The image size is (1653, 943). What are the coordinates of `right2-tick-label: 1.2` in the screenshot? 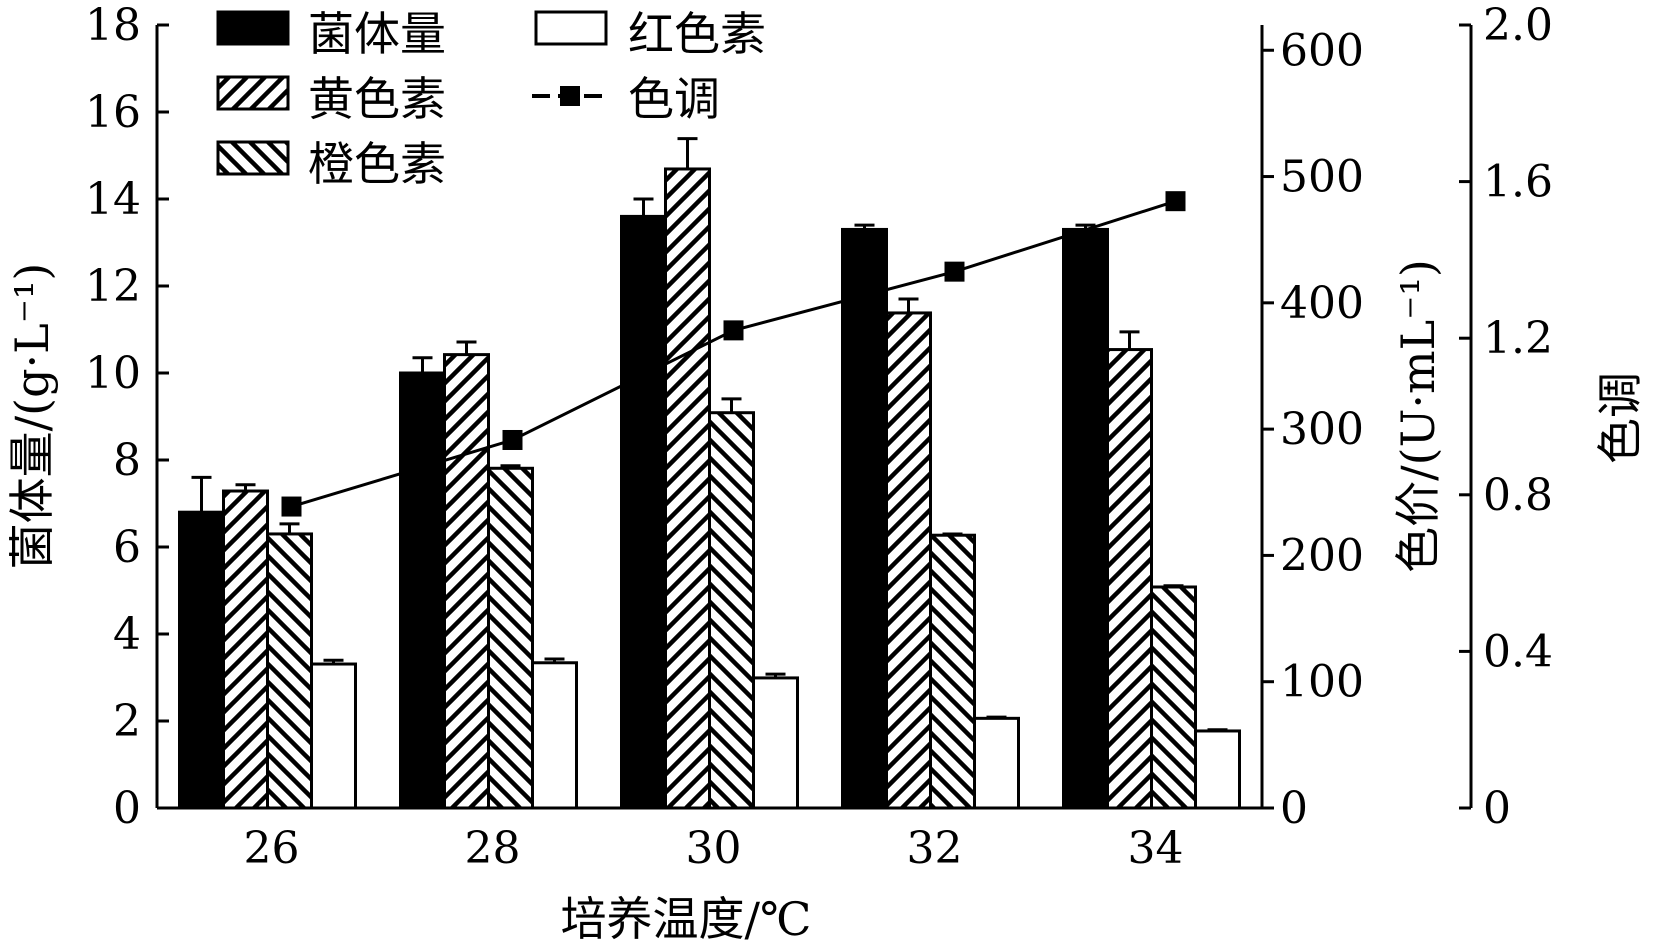 It's located at (1518, 338).